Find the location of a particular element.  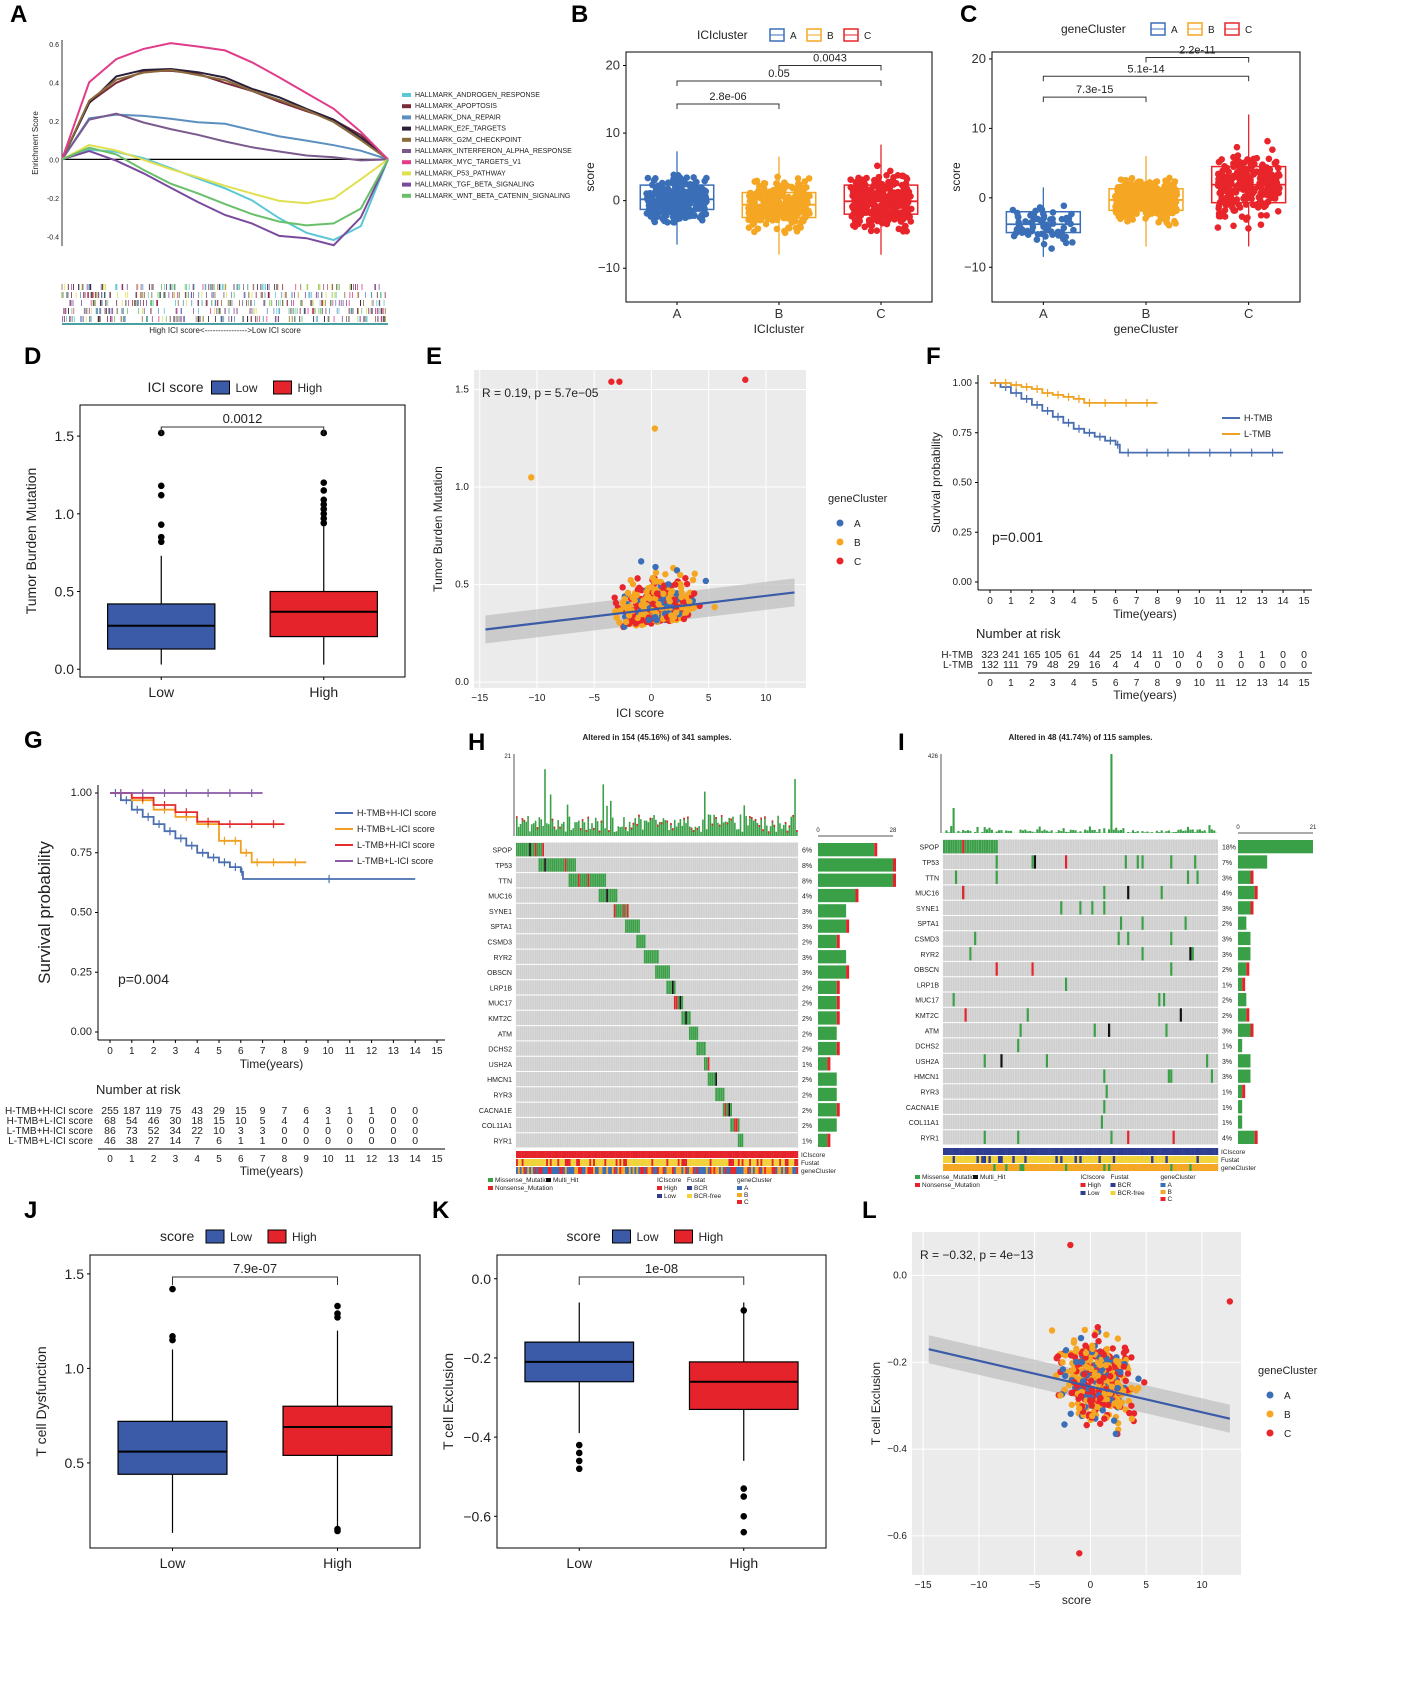

legend-label: H-TMB is located at coordinates (1258, 418).